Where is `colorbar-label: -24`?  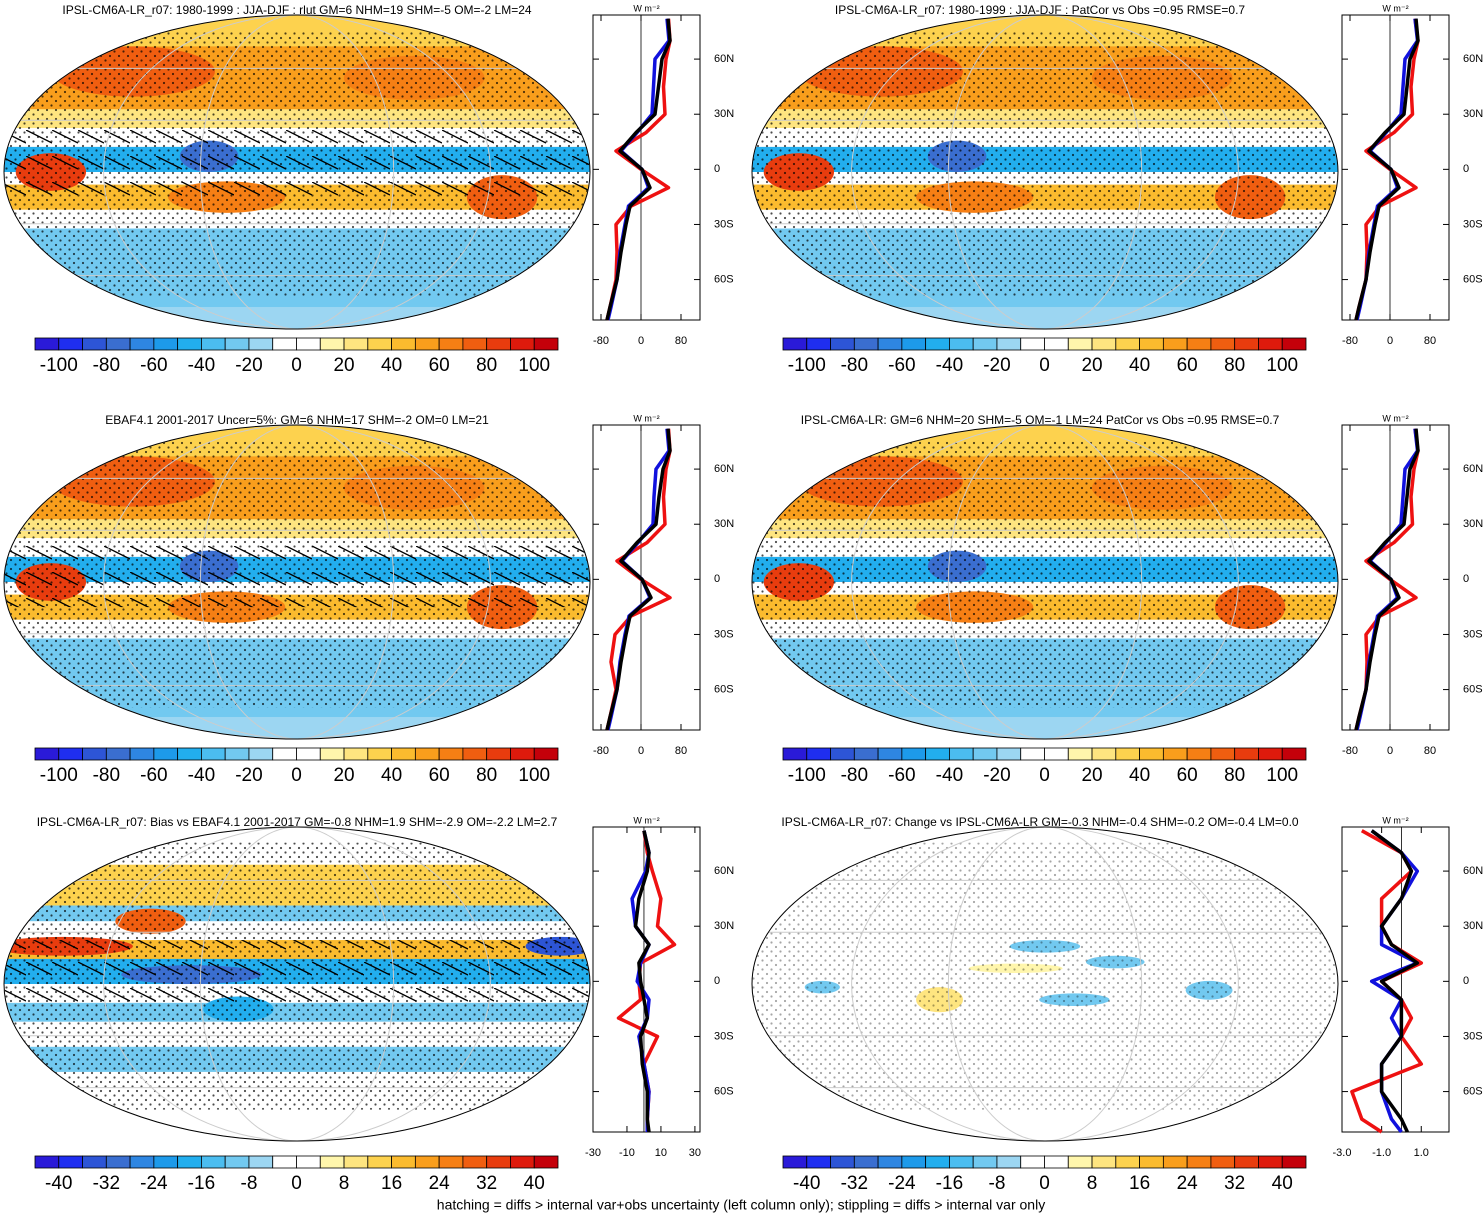 colorbar-label: -24 is located at coordinates (154, 1183).